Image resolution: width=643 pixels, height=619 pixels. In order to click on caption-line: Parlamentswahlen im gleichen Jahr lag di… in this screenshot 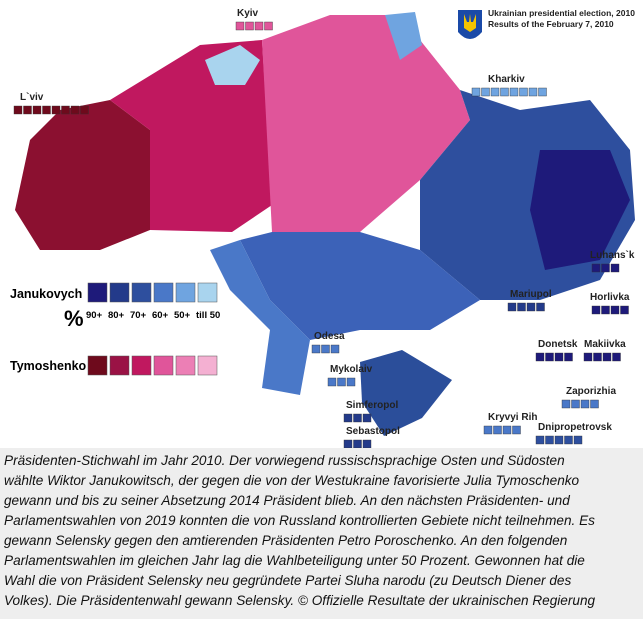, I will do `click(294, 560)`.